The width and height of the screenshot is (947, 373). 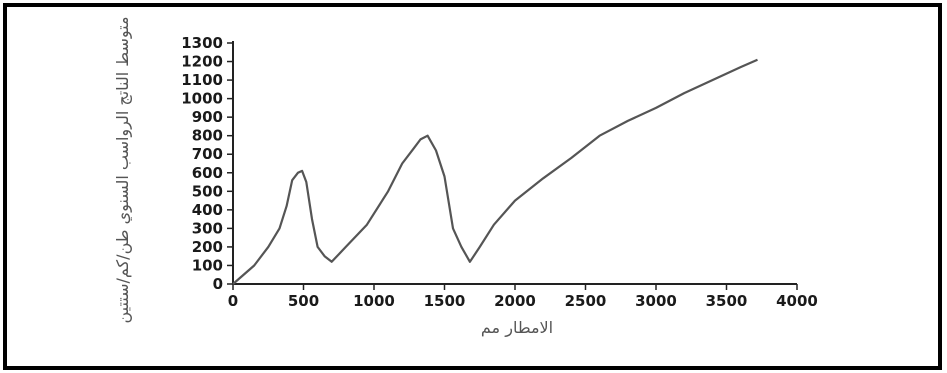 I want to click on y-tick-label: 200, so click(x=207, y=247).